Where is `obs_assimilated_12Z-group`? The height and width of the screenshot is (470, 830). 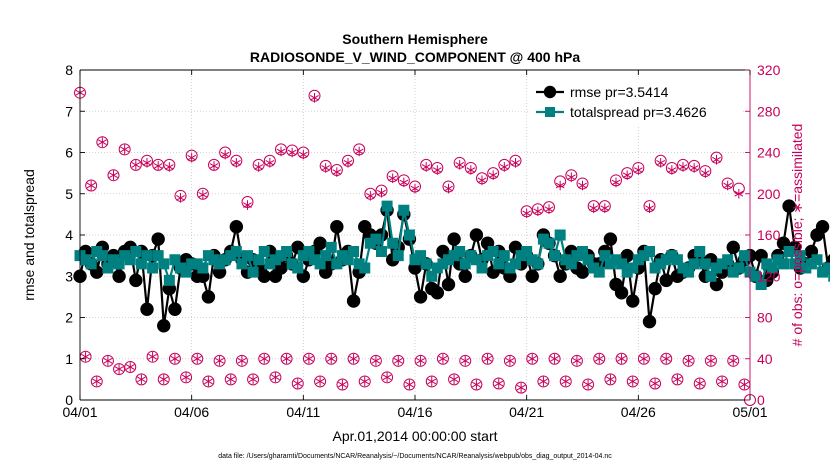 obs_assimilated_12Z-group is located at coordinates (415, 372).